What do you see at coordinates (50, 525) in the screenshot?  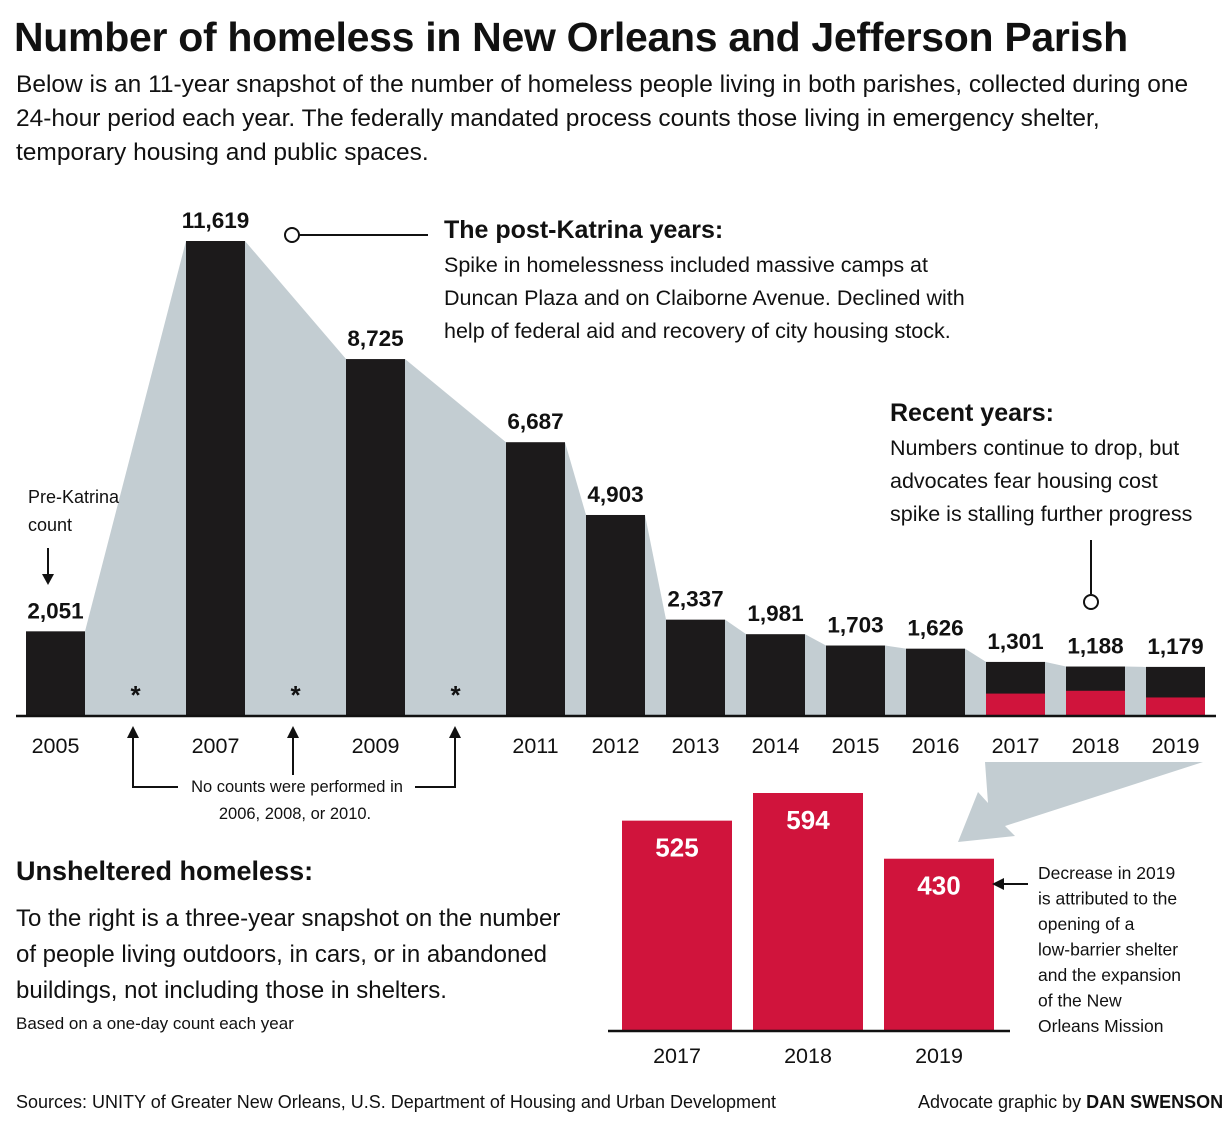 I see `pre-katrina-line-2: count` at bounding box center [50, 525].